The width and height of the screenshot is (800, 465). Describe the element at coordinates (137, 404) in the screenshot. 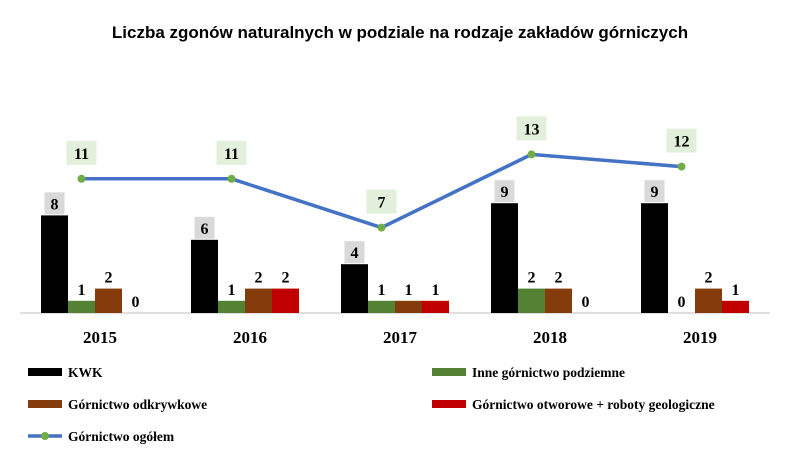

I see `legend-label: Górnictwo odkrywkowe` at that location.